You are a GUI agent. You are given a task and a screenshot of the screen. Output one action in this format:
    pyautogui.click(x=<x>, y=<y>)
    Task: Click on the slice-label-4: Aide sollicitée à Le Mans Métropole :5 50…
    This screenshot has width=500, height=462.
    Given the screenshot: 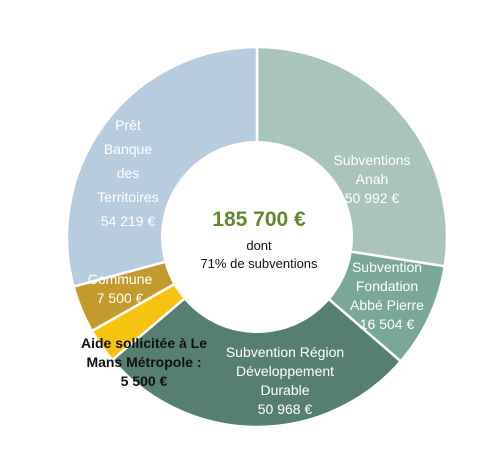 What is the action you would take?
    pyautogui.click(x=144, y=362)
    